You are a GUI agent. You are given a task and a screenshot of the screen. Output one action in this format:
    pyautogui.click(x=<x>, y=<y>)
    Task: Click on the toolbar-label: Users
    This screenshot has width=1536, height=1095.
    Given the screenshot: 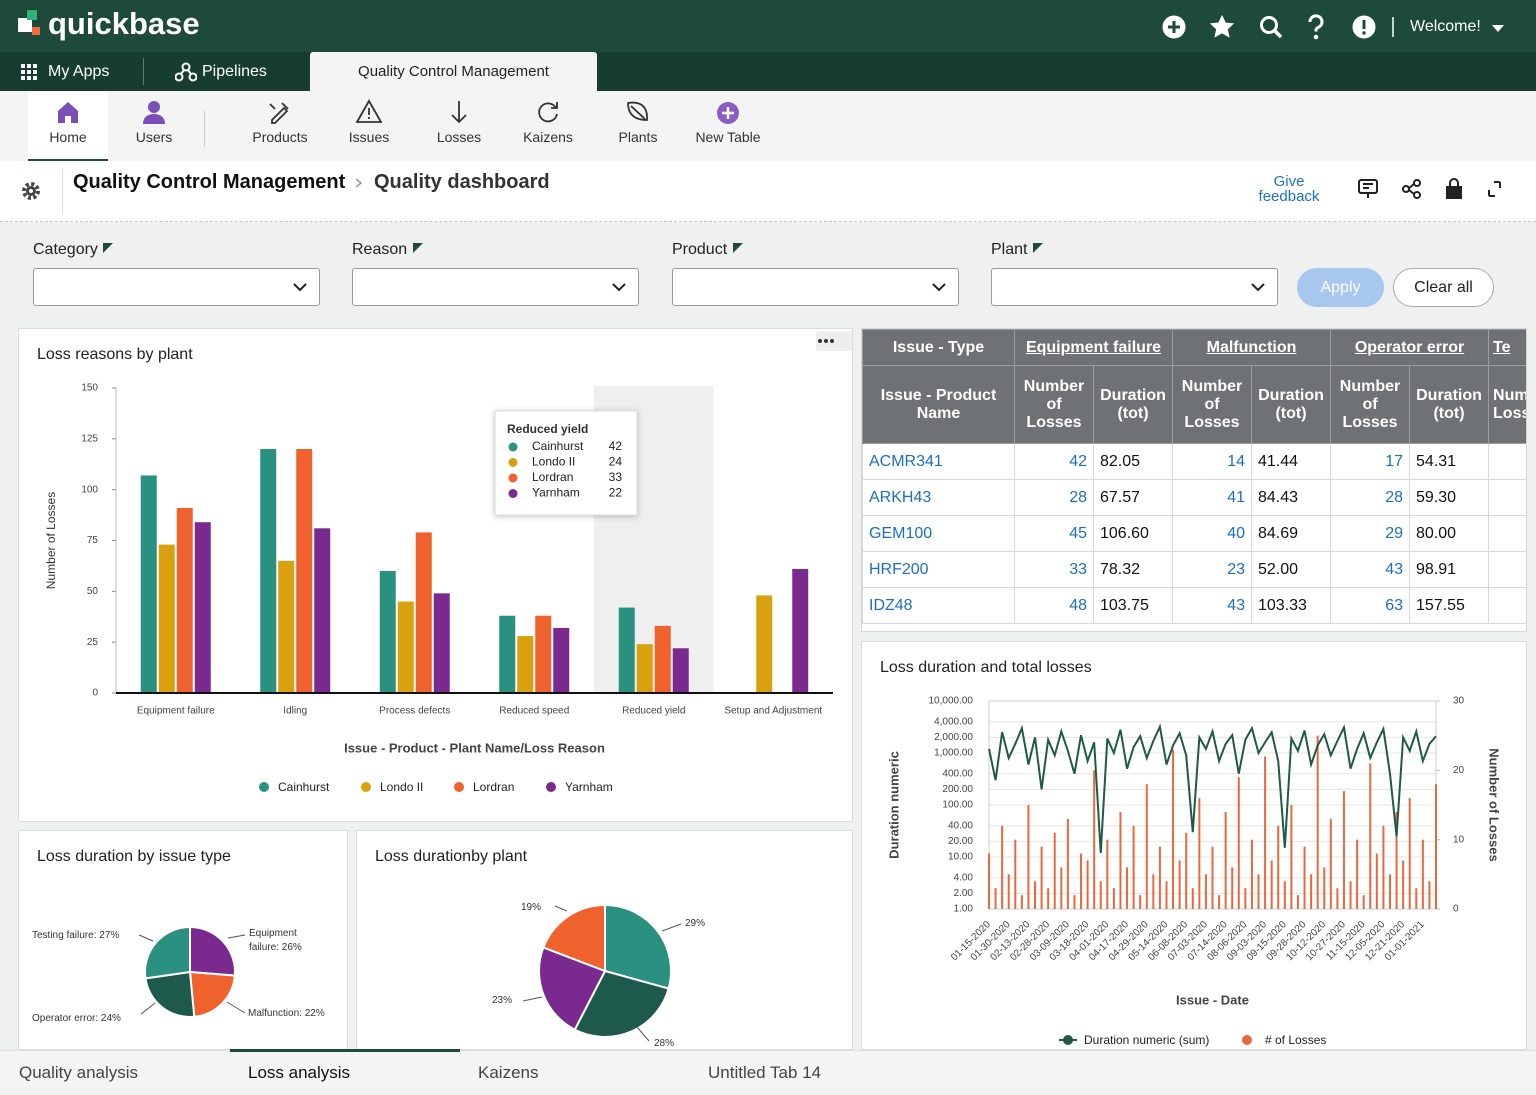 What is the action you would take?
    pyautogui.click(x=154, y=137)
    